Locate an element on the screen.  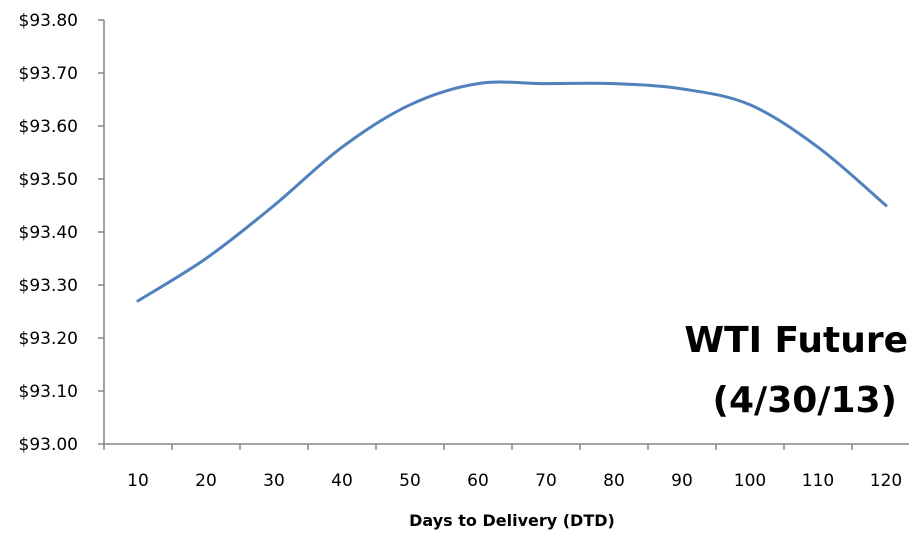
y-tick-label: $93.60 is located at coordinates (48, 127).